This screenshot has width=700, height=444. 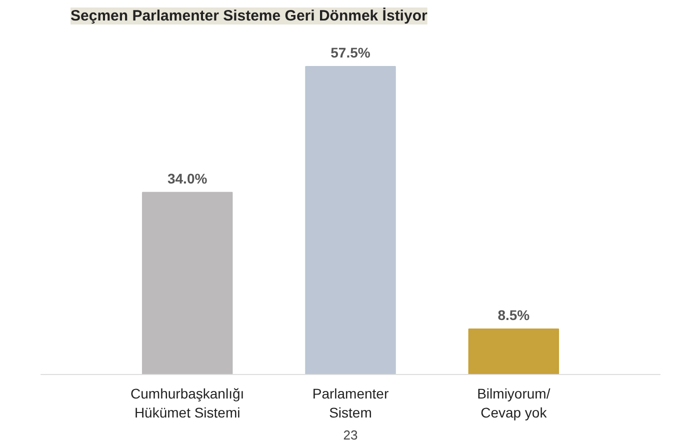 I want to click on x-tick-label: Parlamenter Sistem, so click(x=350, y=403).